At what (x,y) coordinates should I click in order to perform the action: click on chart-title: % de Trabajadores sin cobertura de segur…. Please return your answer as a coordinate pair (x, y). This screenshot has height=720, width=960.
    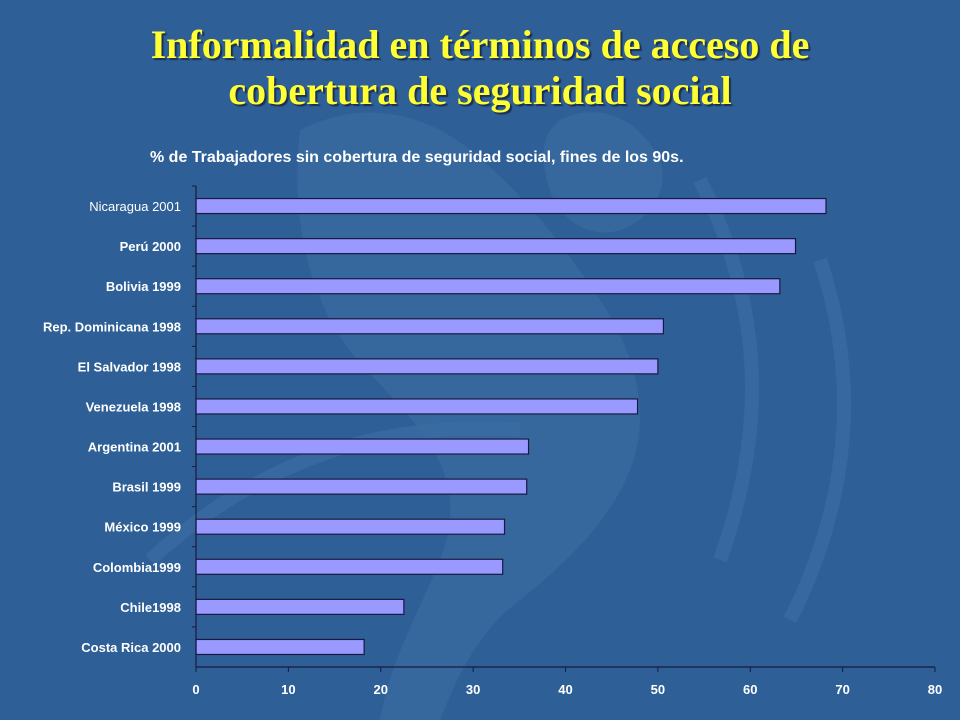
    Looking at the image, I should click on (417, 157).